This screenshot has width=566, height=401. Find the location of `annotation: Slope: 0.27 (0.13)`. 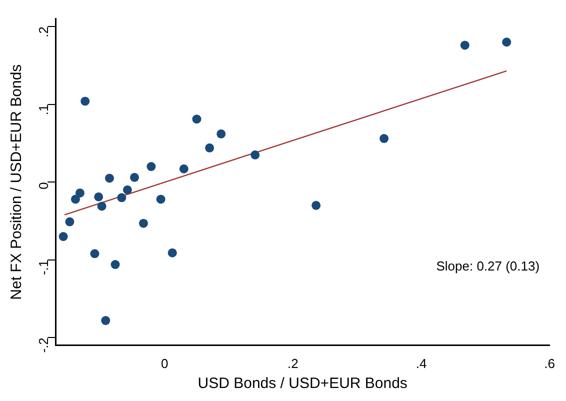

annotation: Slope: 0.27 (0.13) is located at coordinates (488, 266).